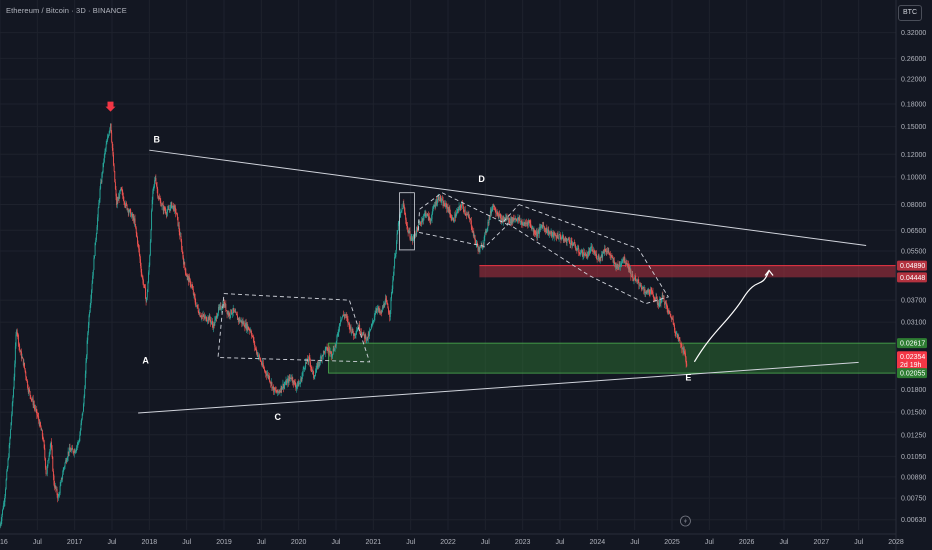 The height and width of the screenshot is (550, 932). What do you see at coordinates (110, 106) in the screenshot?
I see `peak-arrow-icon` at bounding box center [110, 106].